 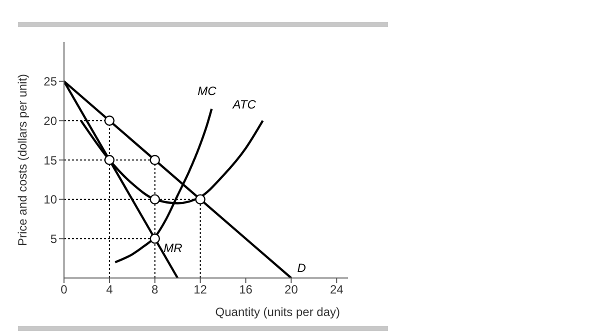 What do you see at coordinates (244, 105) in the screenshot?
I see `series-label: ATC` at bounding box center [244, 105].